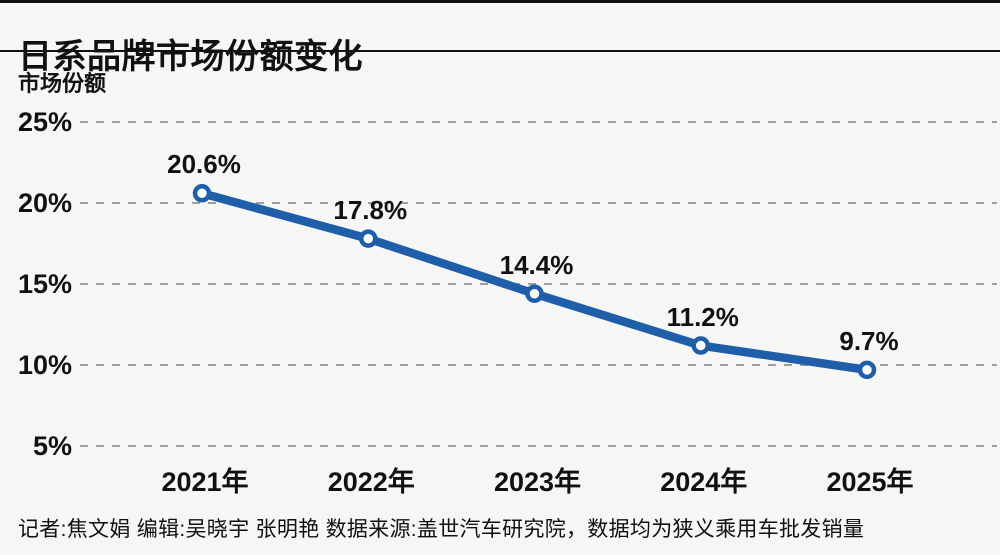  Describe the element at coordinates (62, 83) in the screenshot. I see `y-axis-title: 市场份额` at that location.